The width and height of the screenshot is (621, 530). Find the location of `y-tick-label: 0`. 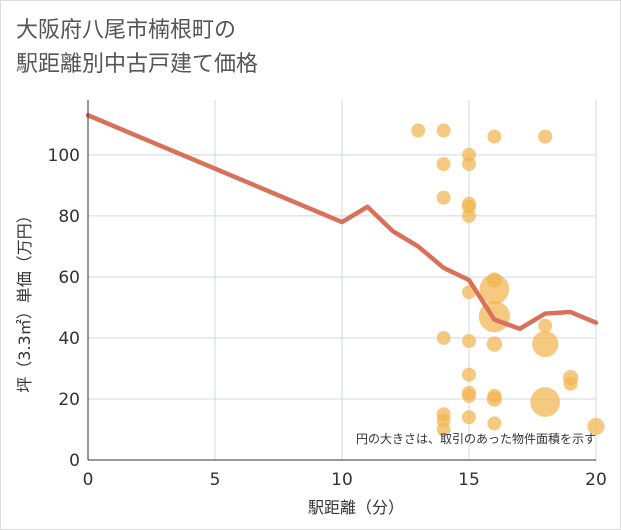

y-tick-label: 0 is located at coordinates (74, 461).